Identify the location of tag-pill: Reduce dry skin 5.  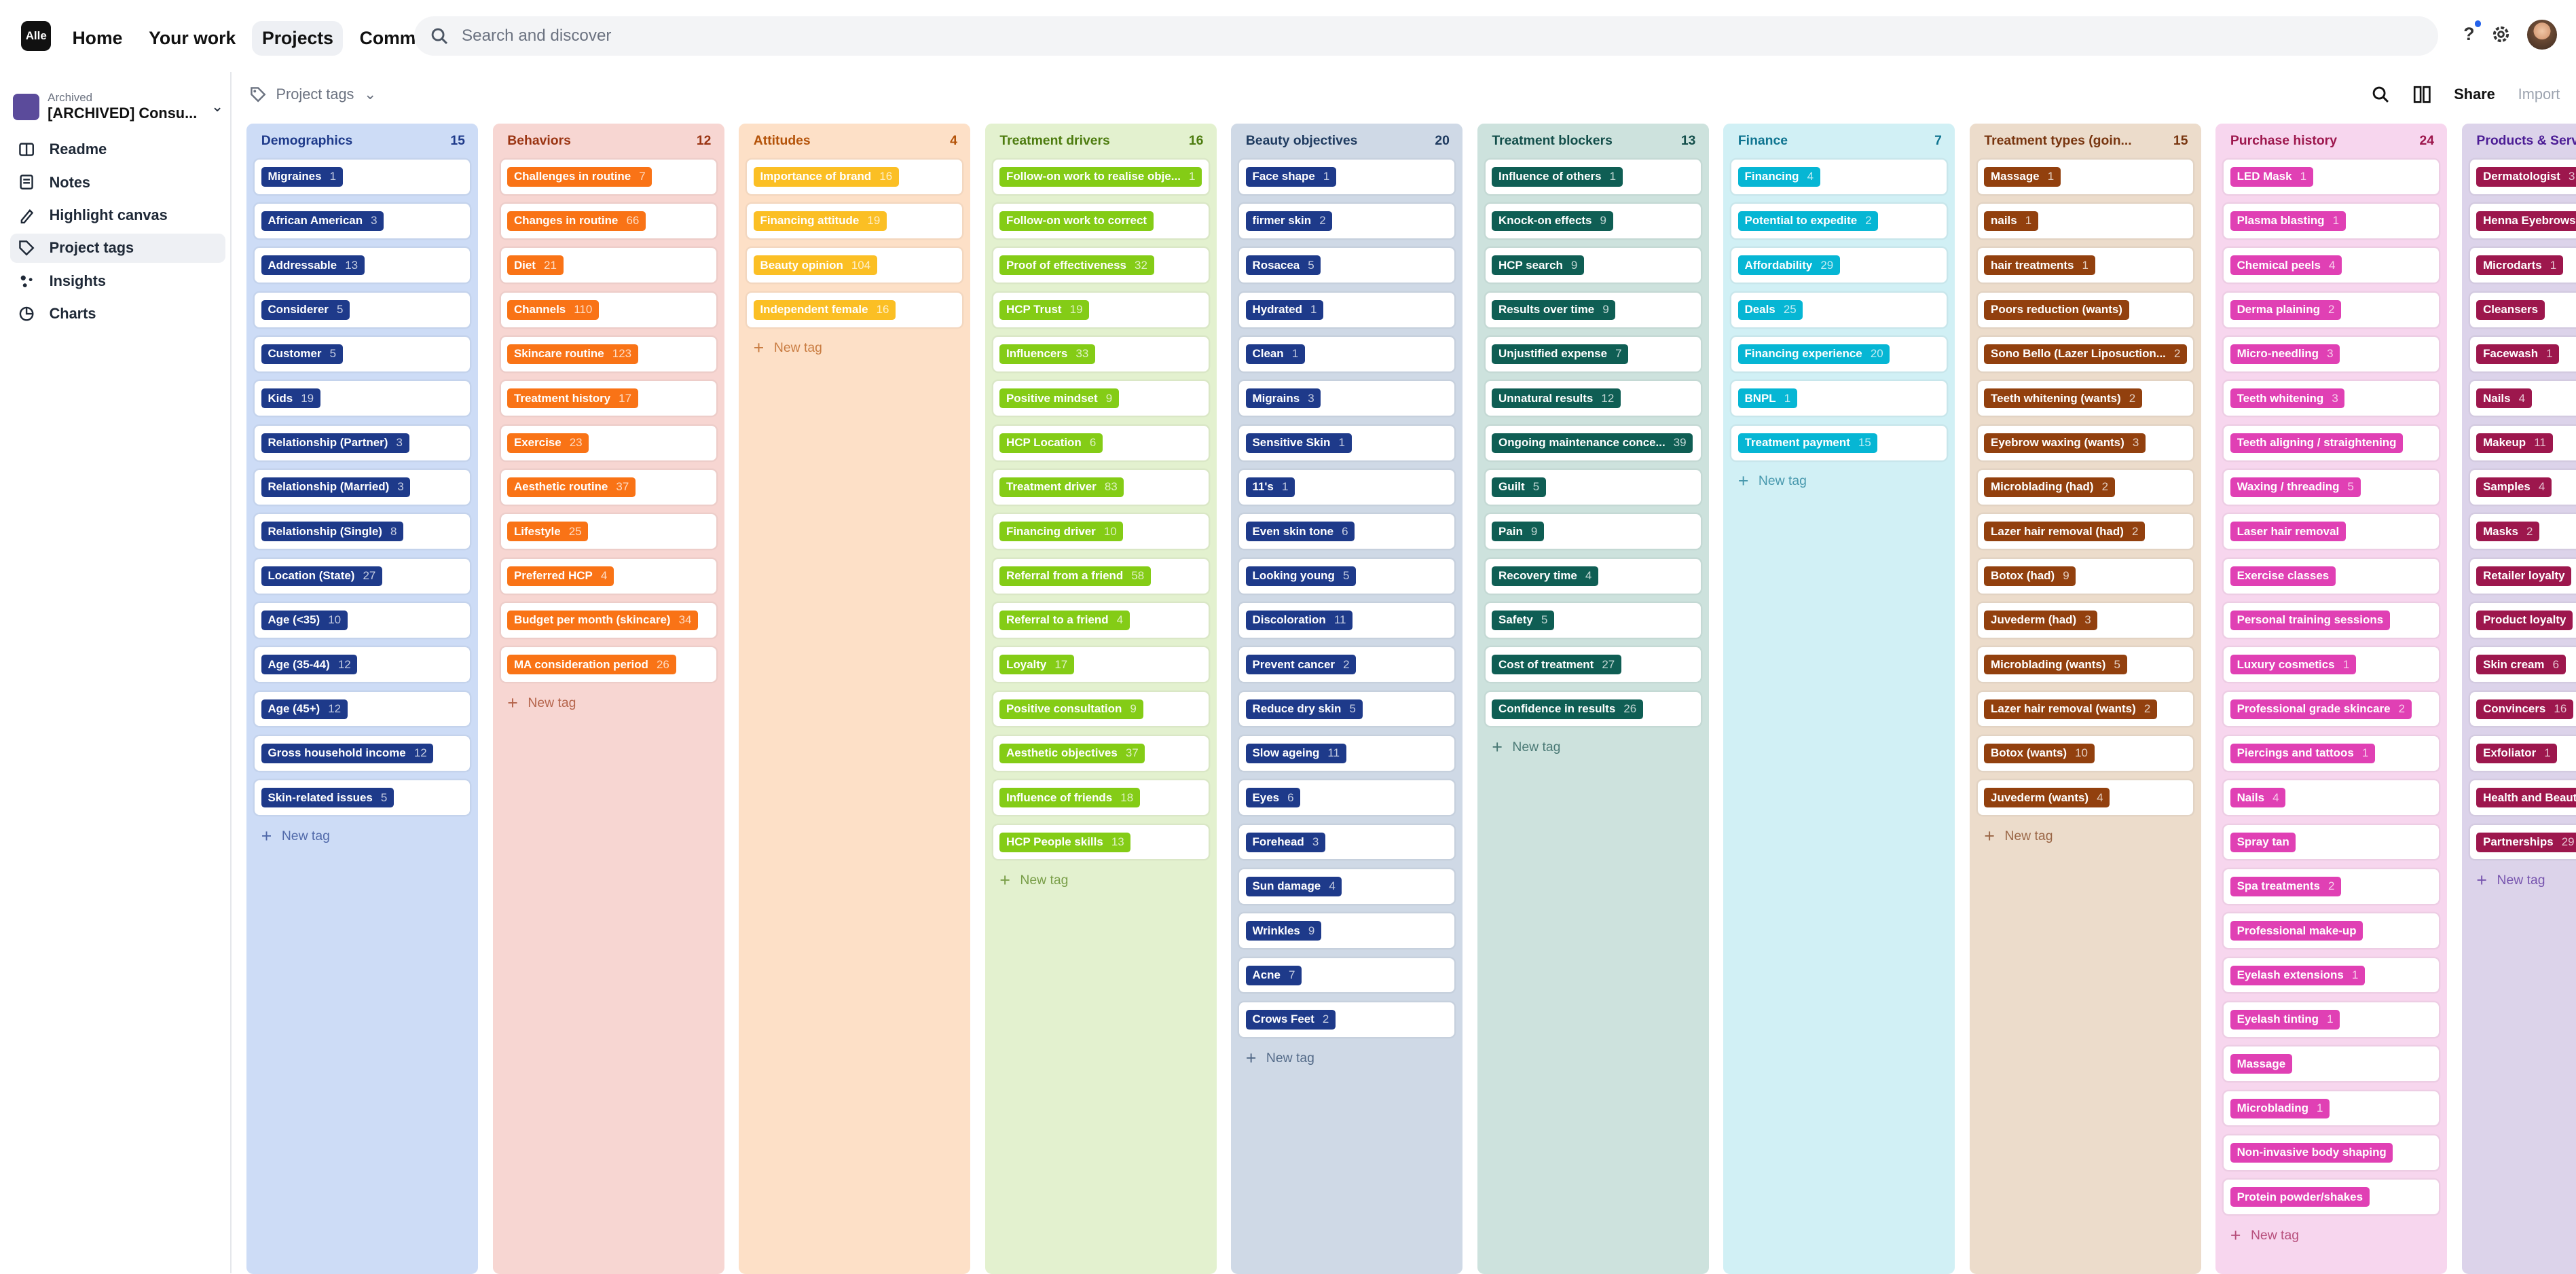
(1304, 709).